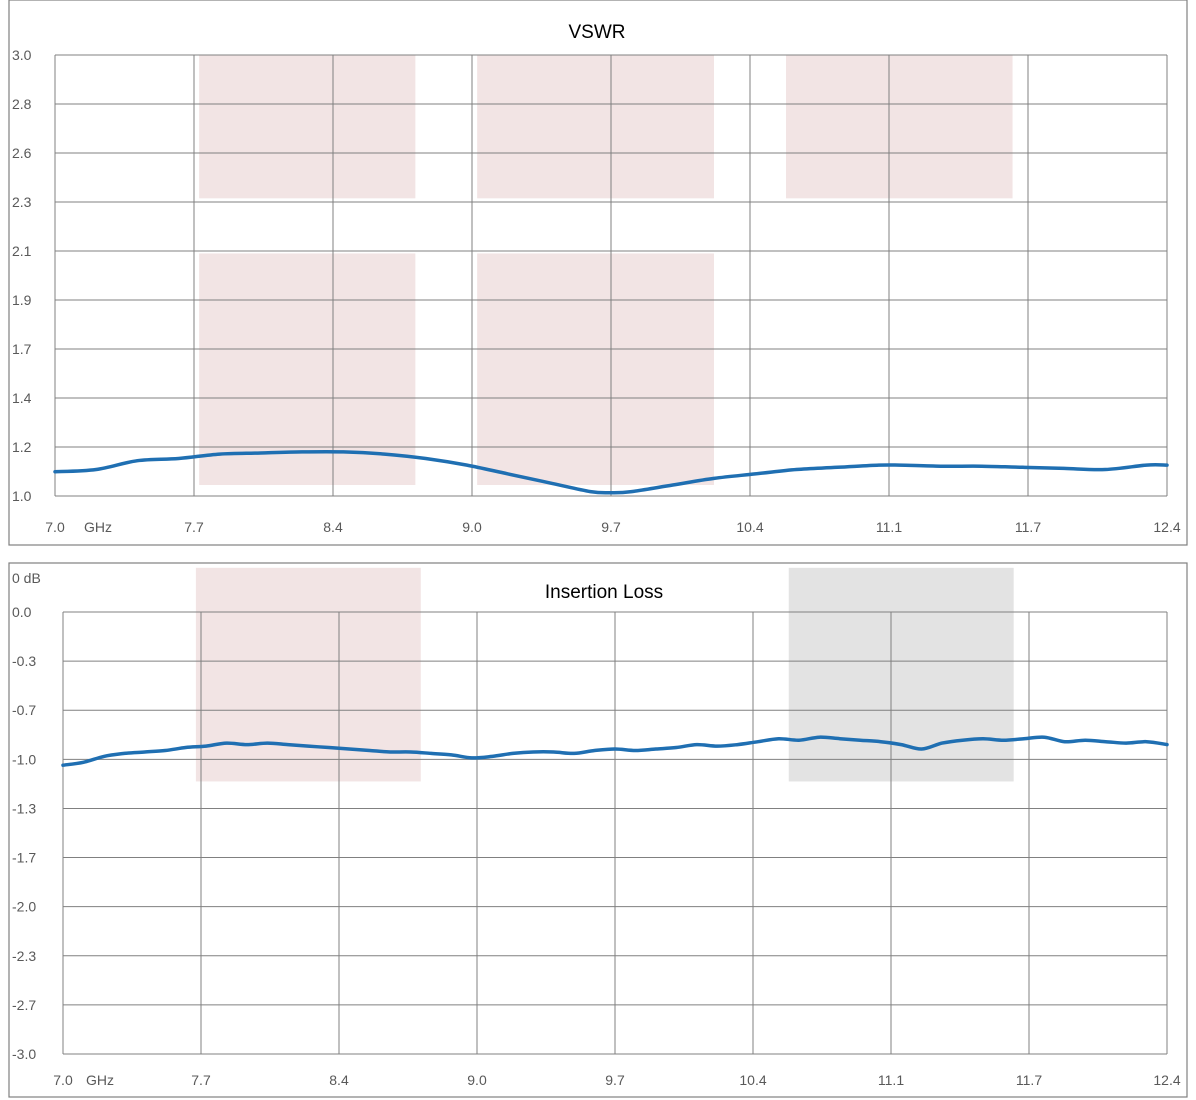 This screenshot has width=1196, height=1100. I want to click on insertion-loss-x-tick-label: 10.4, so click(752, 1080).